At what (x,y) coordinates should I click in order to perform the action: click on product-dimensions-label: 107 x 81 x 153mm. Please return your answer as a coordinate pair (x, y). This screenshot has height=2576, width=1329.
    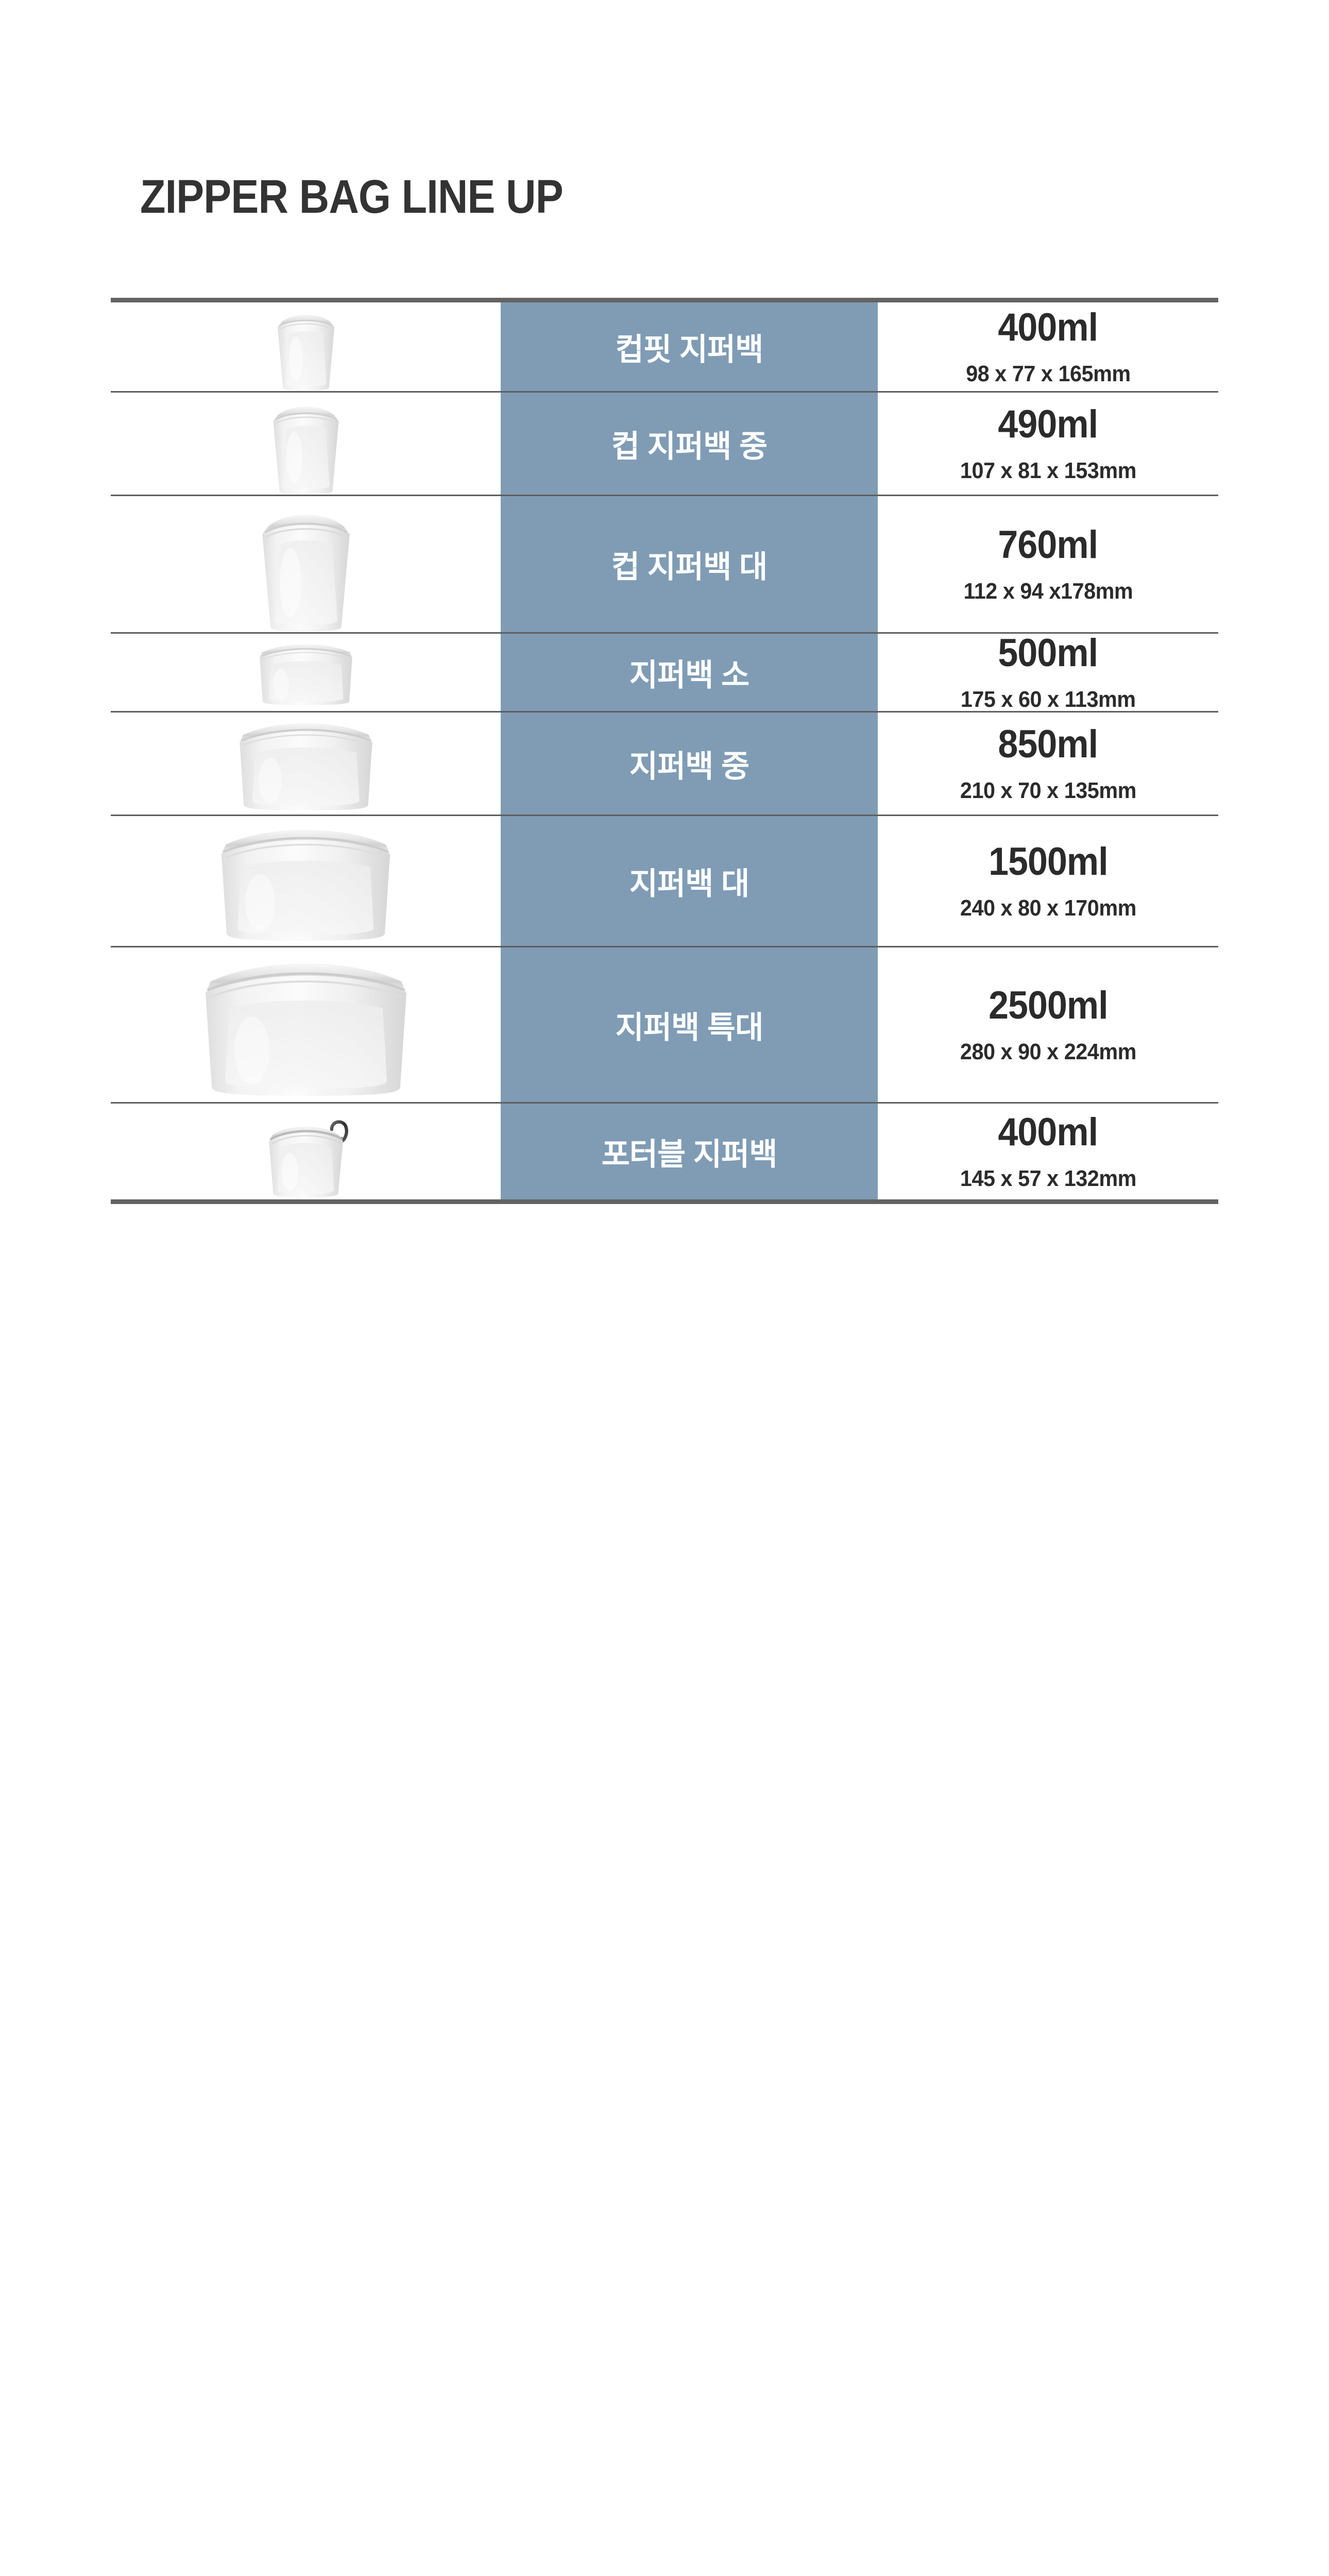
    Looking at the image, I should click on (1048, 471).